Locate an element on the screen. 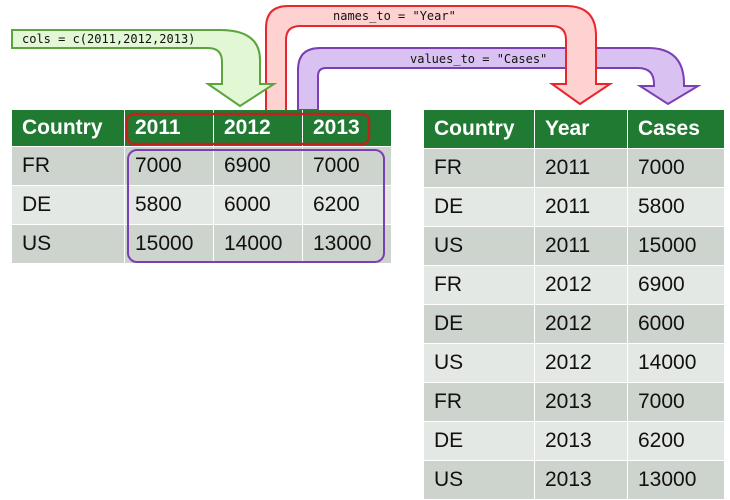 Image resolution: width=730 pixels, height=500 pixels. table-row: FR 2013 7000 is located at coordinates (574, 402).